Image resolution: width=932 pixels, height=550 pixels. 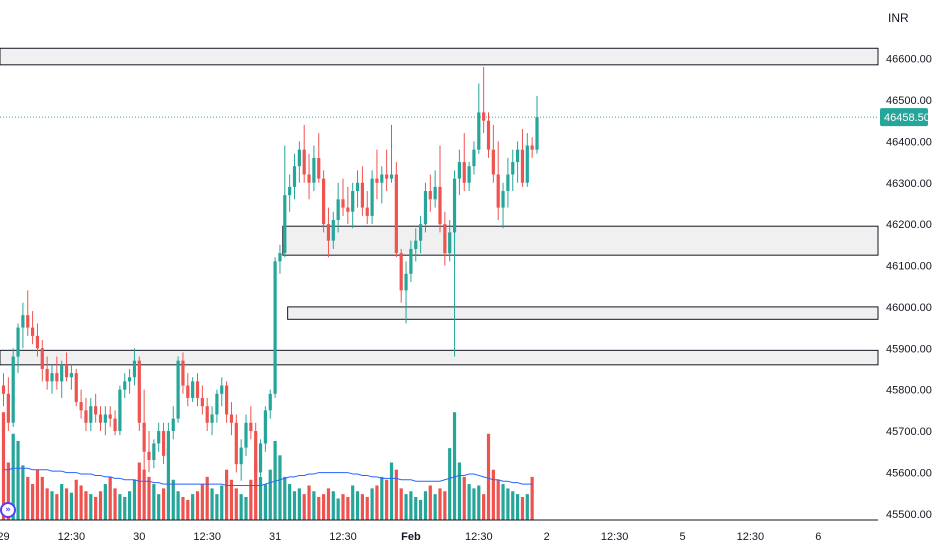 What do you see at coordinates (139, 537) in the screenshot?
I see `x-tick-label: 30` at bounding box center [139, 537].